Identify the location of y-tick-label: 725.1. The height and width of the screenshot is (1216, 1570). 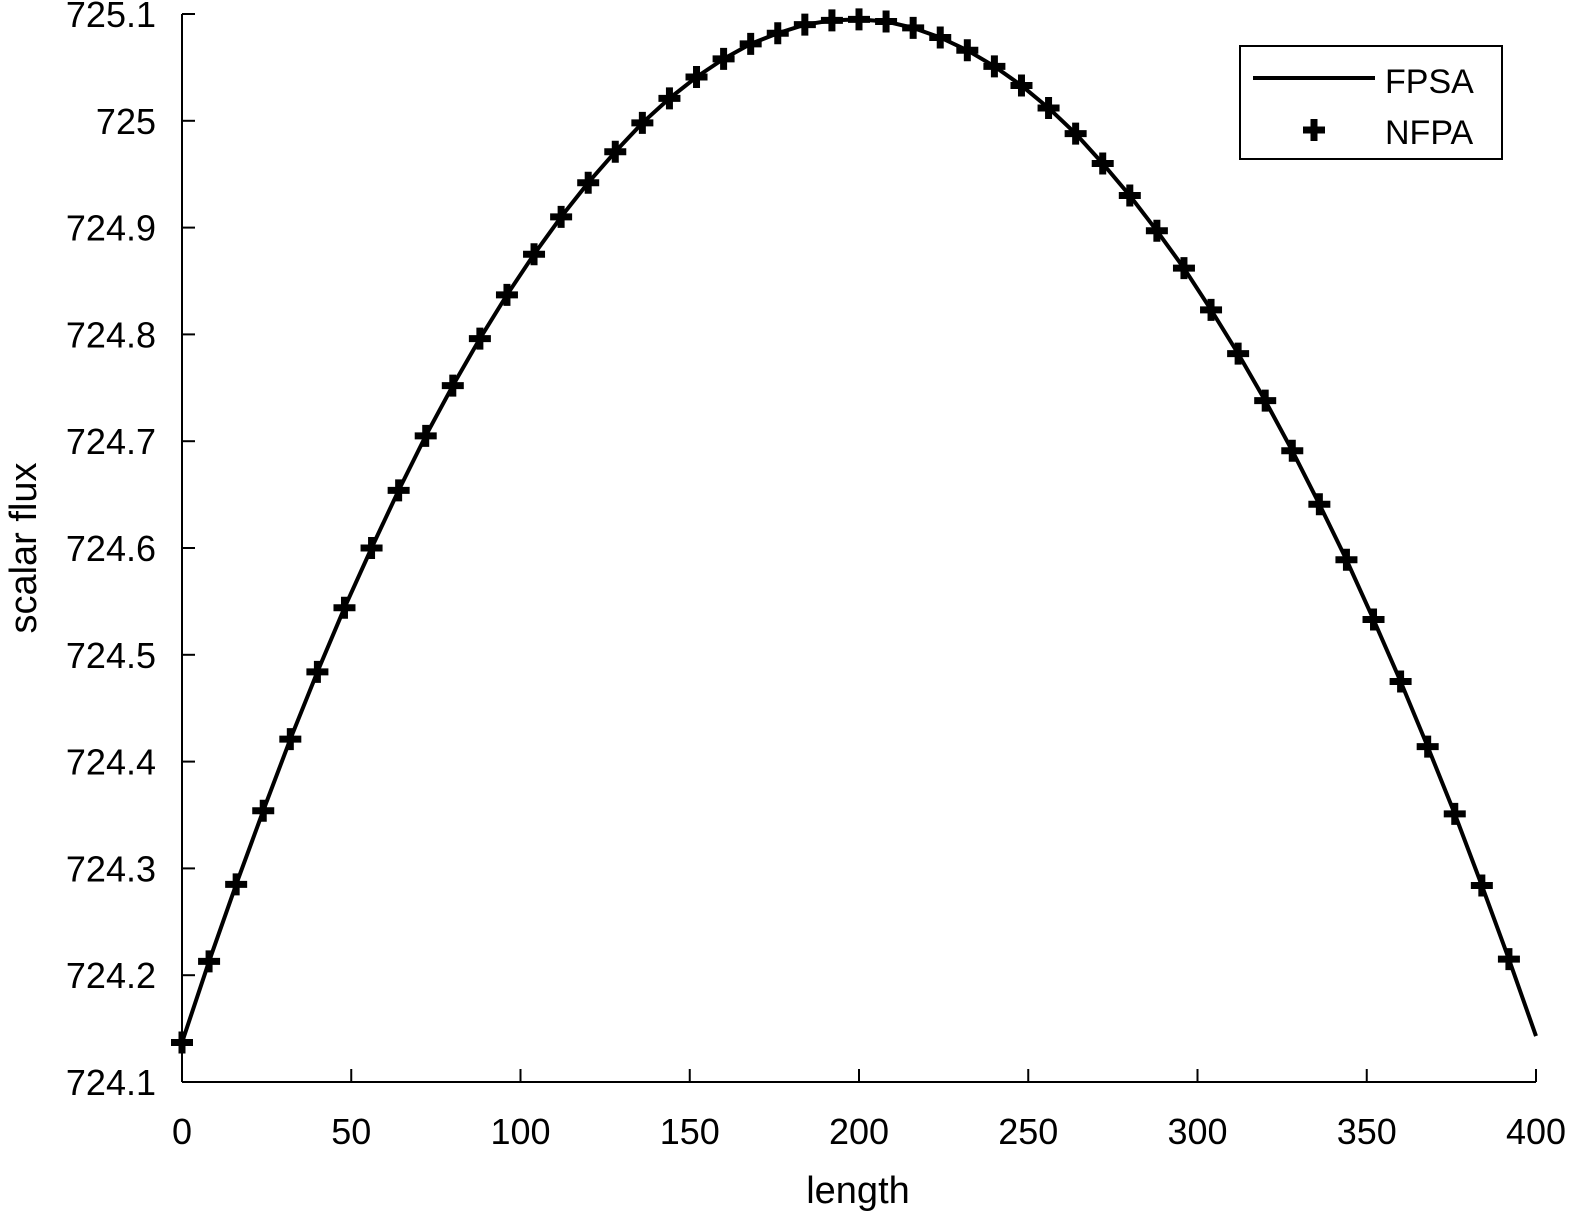
(111, 17).